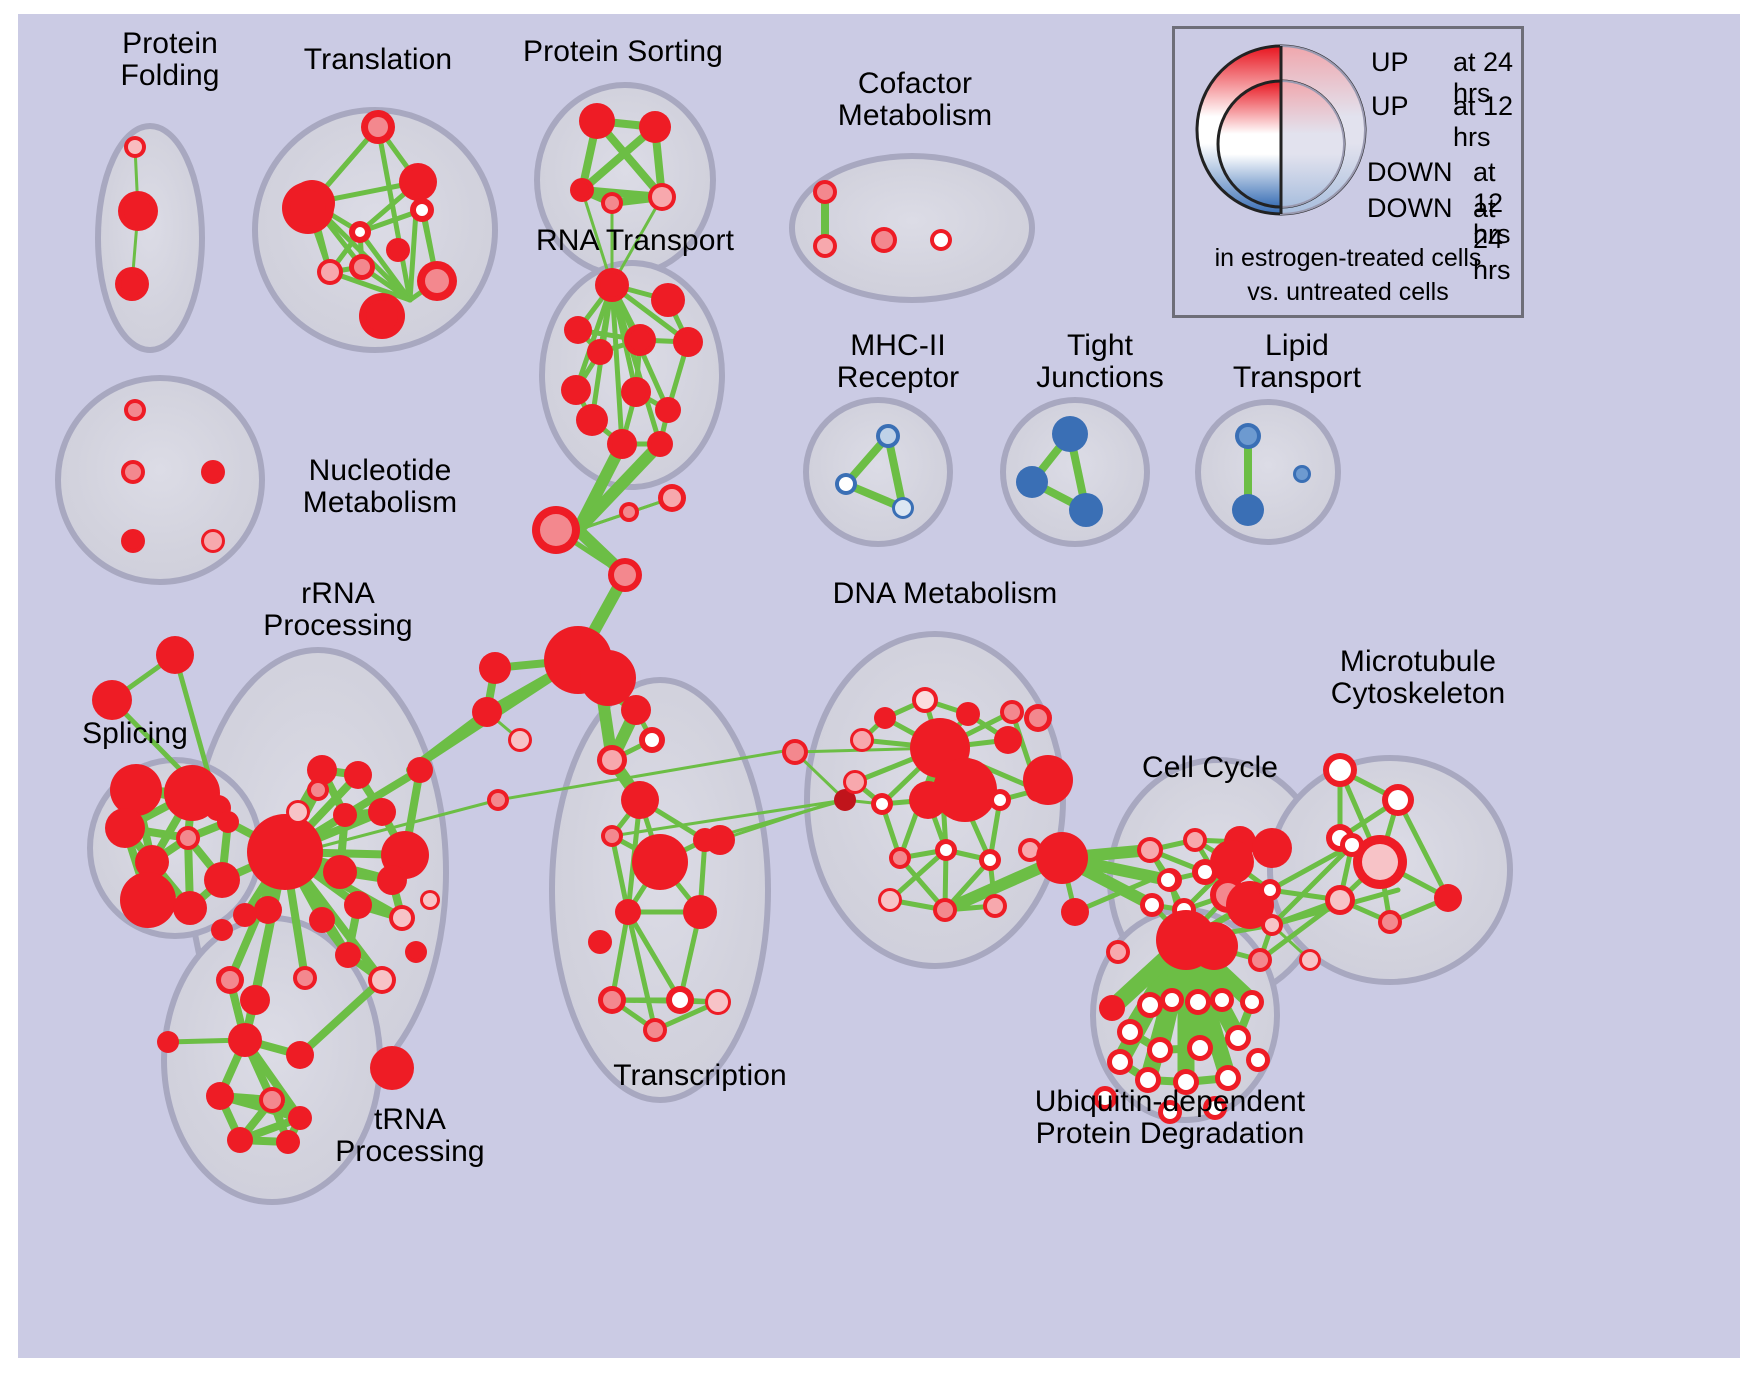 This screenshot has width=1750, height=1376. I want to click on blob-mhc2, so click(878, 472).